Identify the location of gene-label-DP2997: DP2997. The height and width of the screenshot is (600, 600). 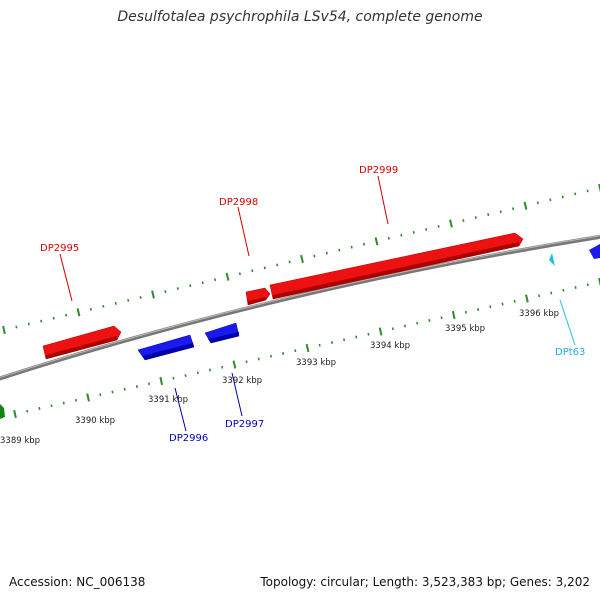
(244, 424).